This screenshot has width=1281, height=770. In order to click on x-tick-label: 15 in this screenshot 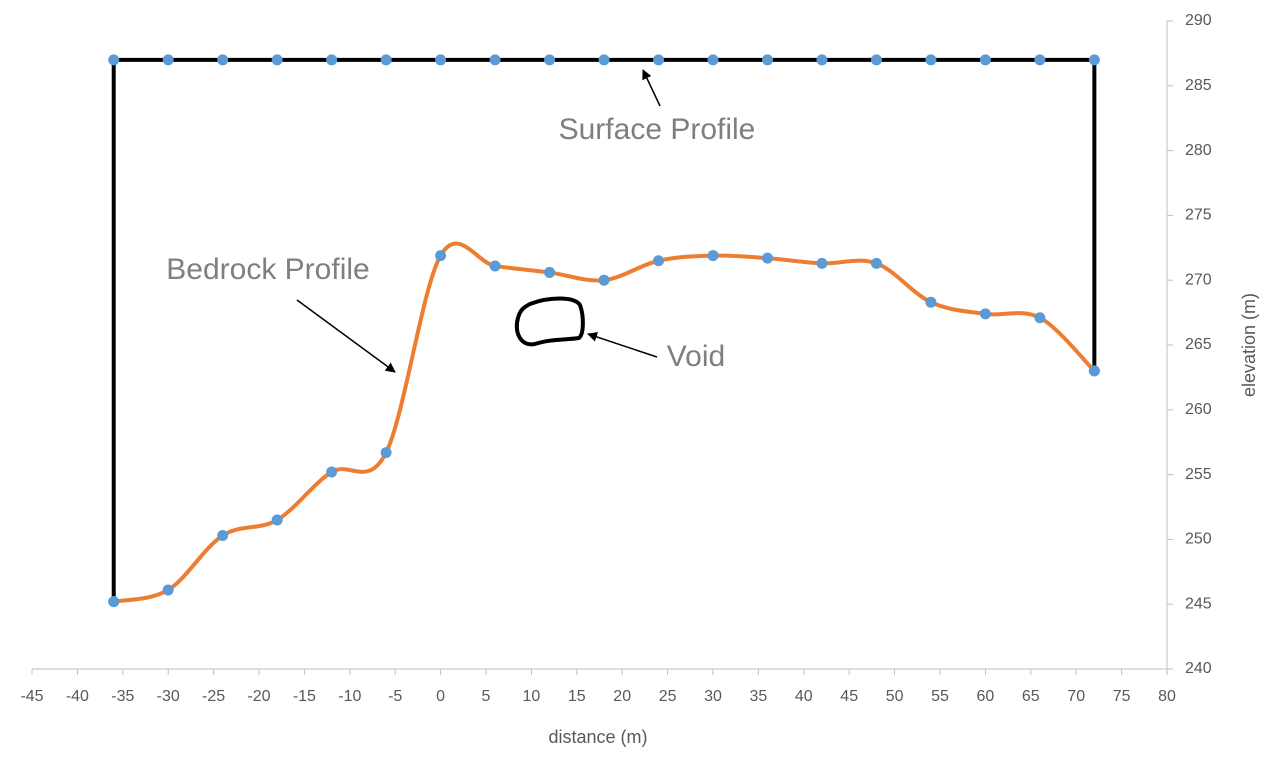, I will do `click(577, 696)`.